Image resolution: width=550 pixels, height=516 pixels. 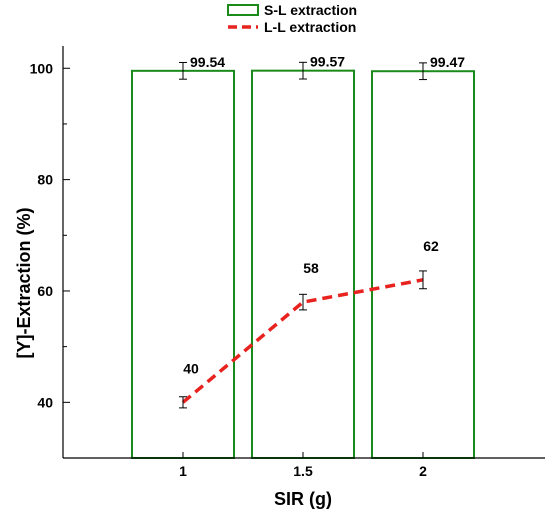 I want to click on y-tick-label-40: 40, so click(x=45, y=402).